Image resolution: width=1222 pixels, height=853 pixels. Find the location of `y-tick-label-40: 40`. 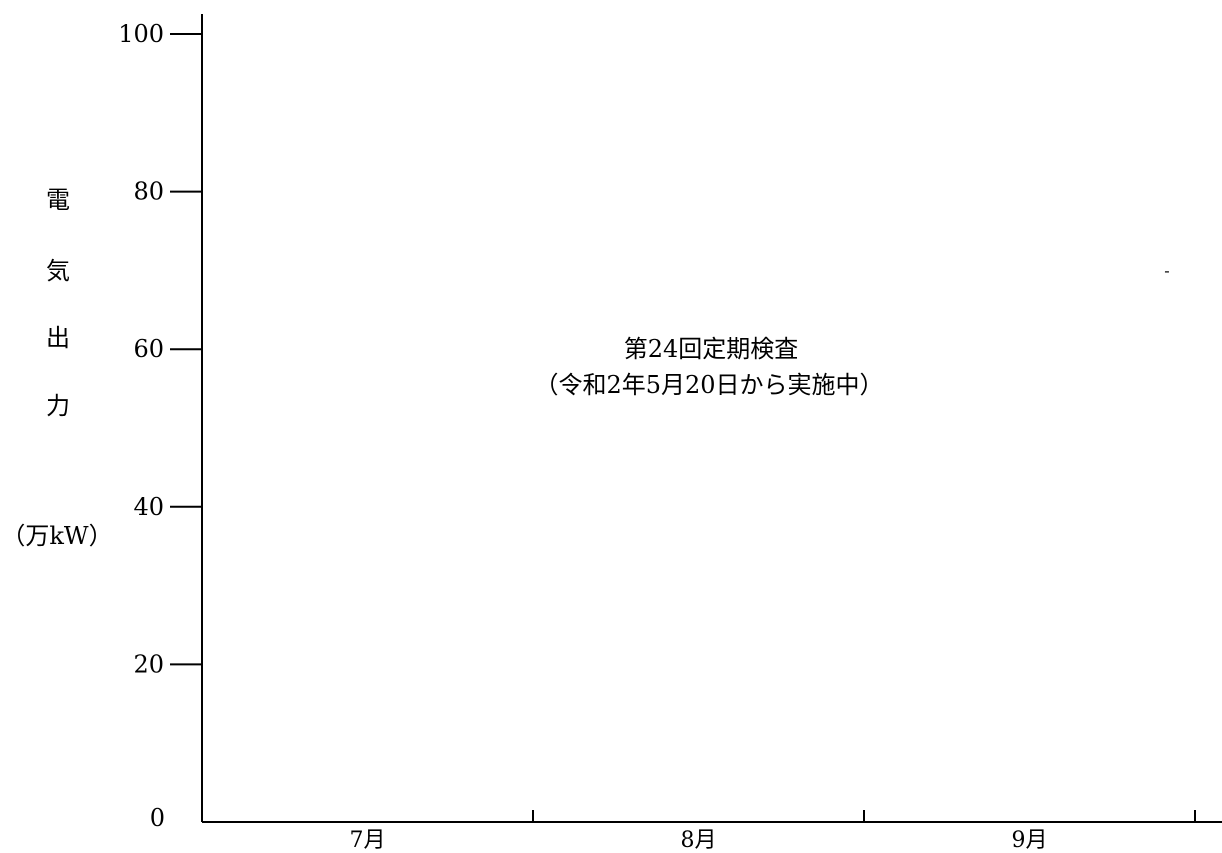

y-tick-label-40: 40 is located at coordinates (148, 507).